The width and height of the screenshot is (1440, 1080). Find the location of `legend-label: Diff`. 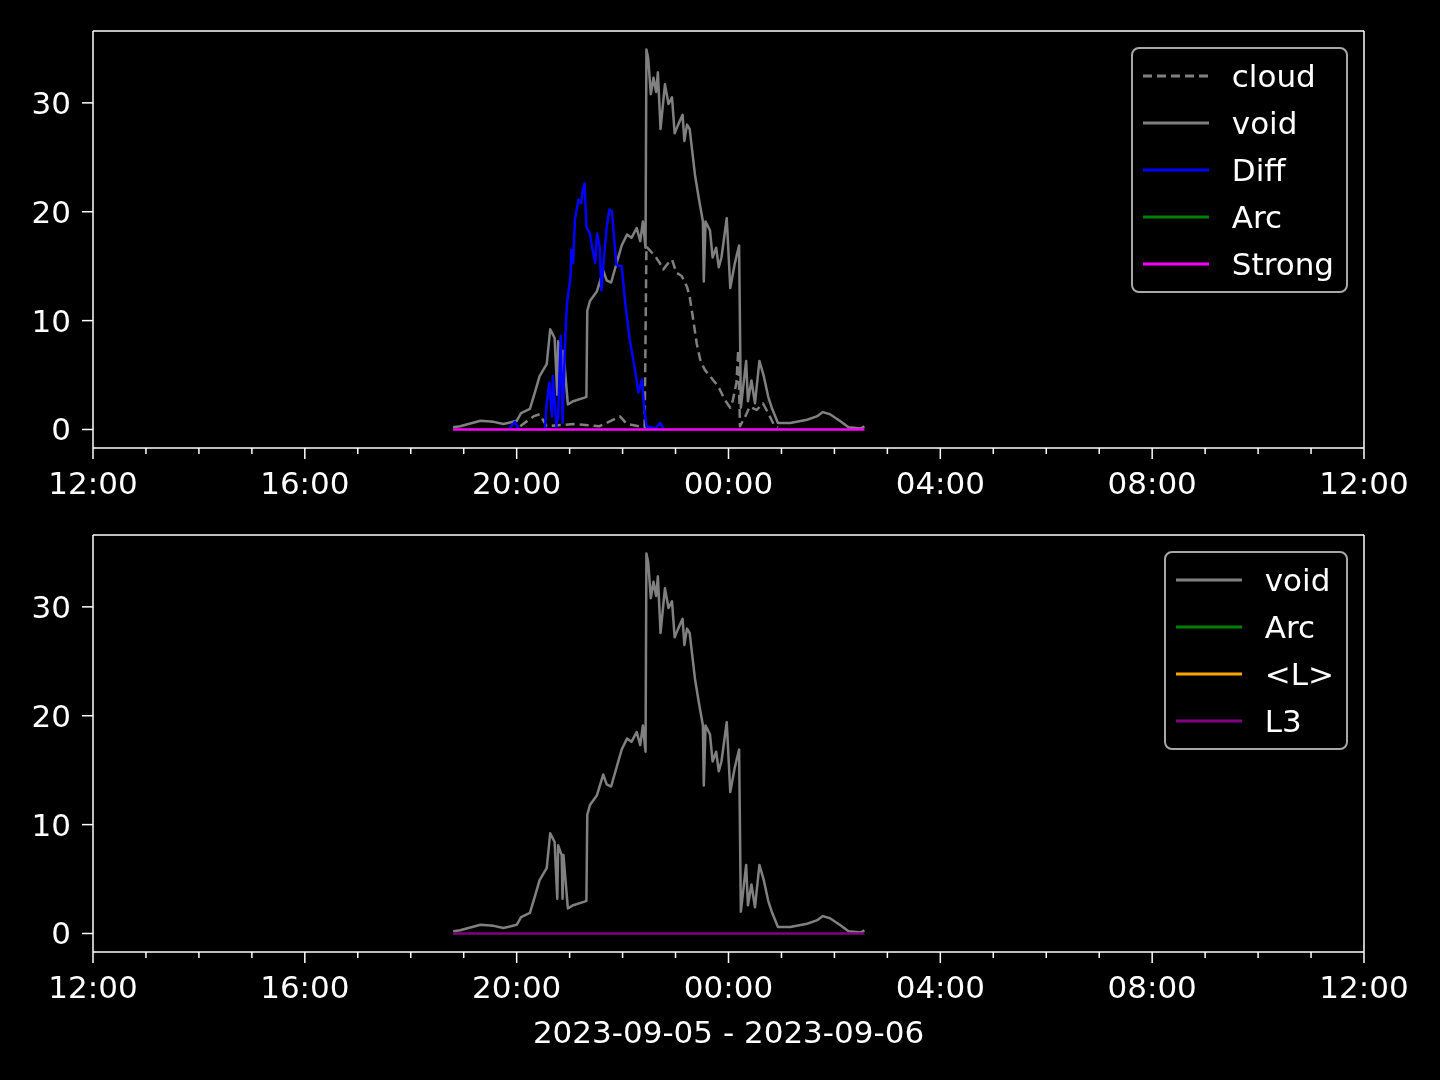

legend-label: Diff is located at coordinates (1258, 169).